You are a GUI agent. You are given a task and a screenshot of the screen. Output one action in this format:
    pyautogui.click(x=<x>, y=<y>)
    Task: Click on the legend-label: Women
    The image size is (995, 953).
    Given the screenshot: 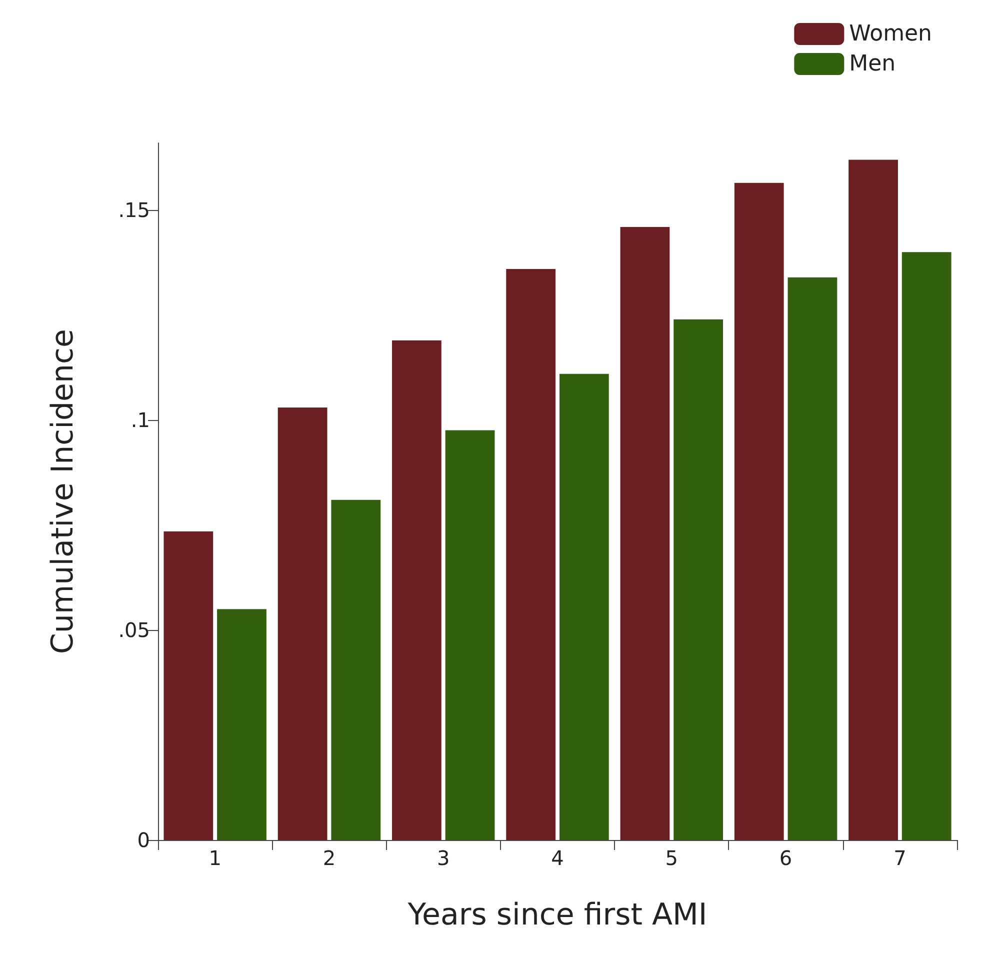 What is the action you would take?
    pyautogui.click(x=890, y=34)
    